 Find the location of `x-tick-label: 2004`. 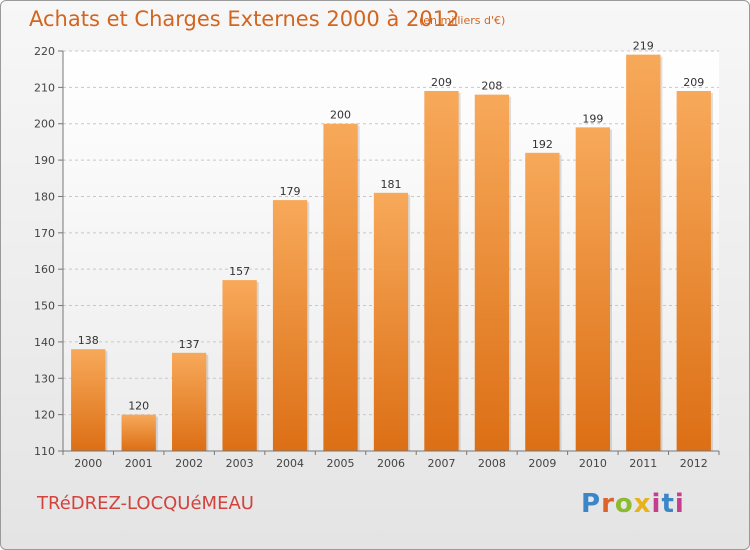

x-tick-label: 2004 is located at coordinates (290, 463).